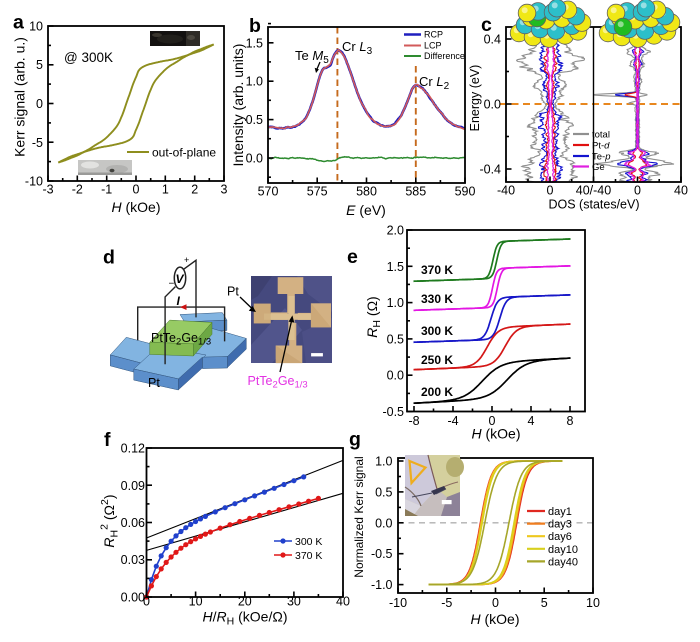  Describe the element at coordinates (133, 560) in the screenshot. I see `svg-text: 0.03` at that location.